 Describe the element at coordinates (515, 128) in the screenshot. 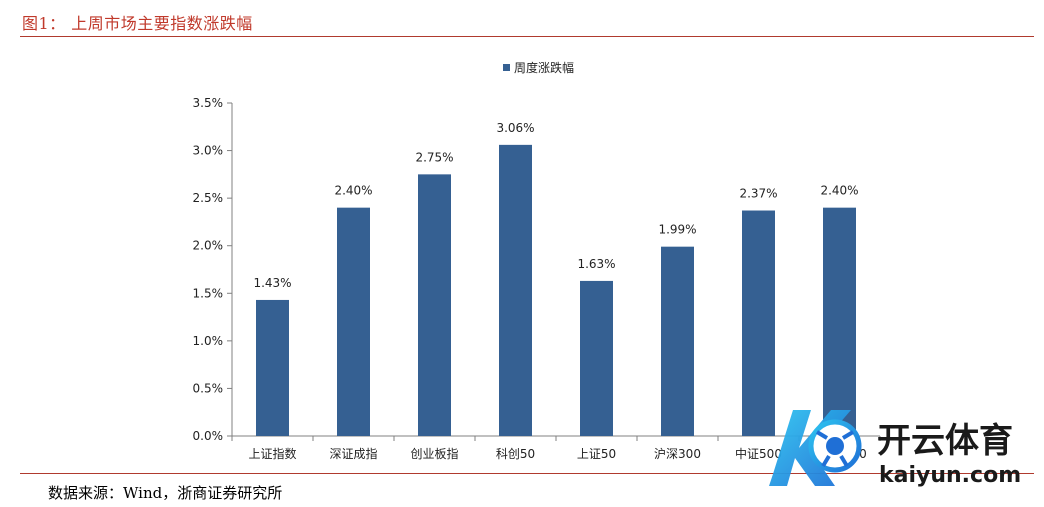

I see `data-label: 3.06%` at that location.